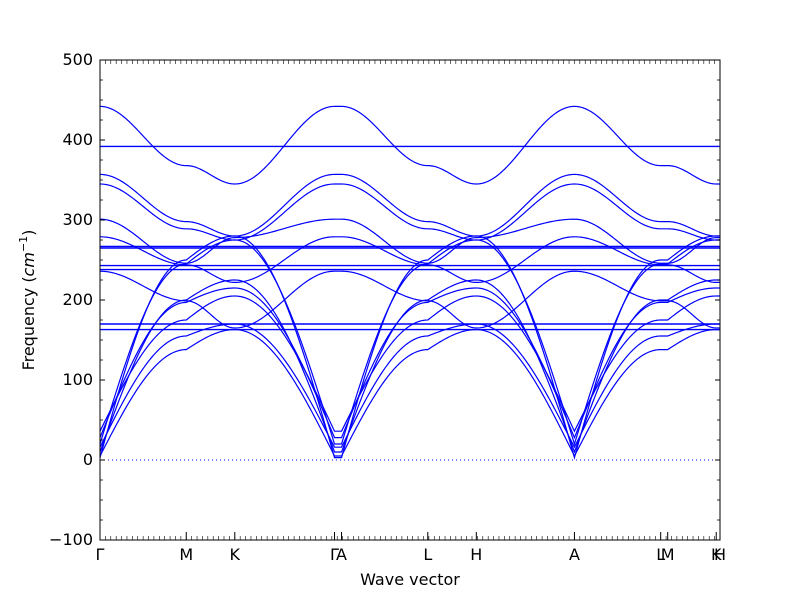  I want to click on x-axis-label: Wave vector, so click(410, 579).